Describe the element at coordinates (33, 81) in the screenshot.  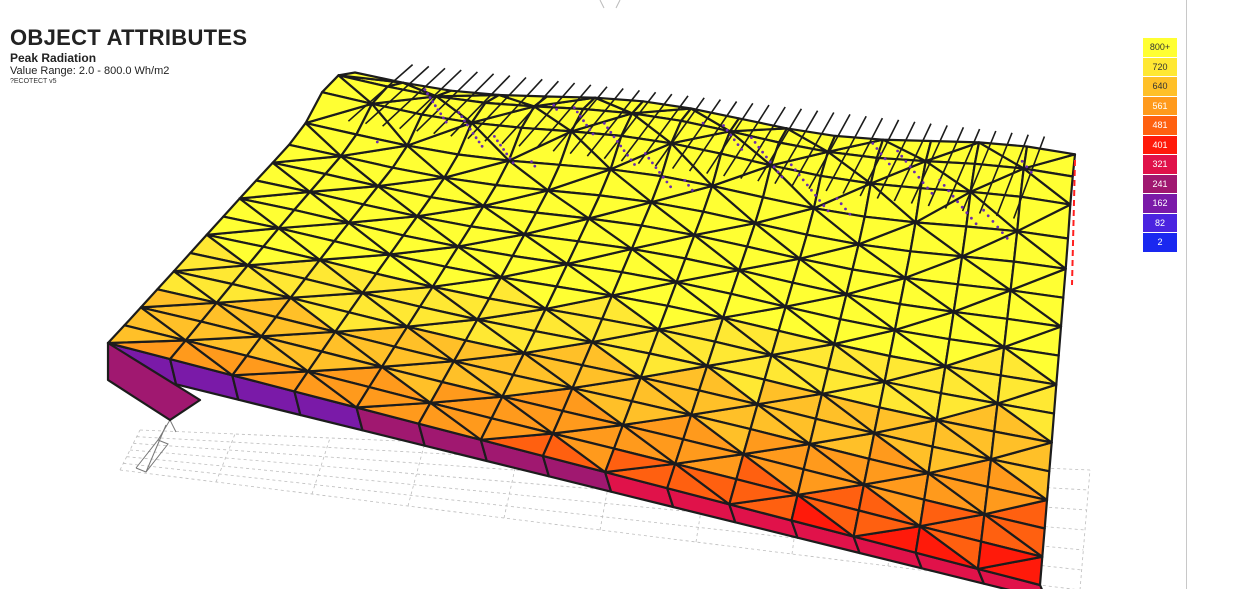
I see `software-version: ?ECOTECT v5` at that location.